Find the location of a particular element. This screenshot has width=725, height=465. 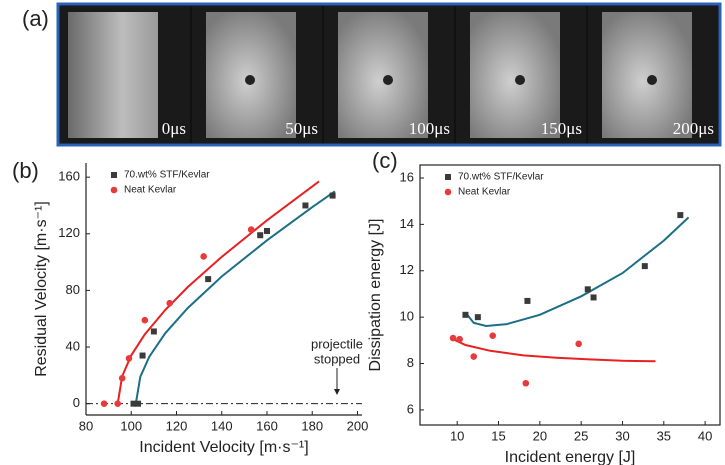

x-axis-label: Incident Velocity [m·s⁻¹] is located at coordinates (223, 447).